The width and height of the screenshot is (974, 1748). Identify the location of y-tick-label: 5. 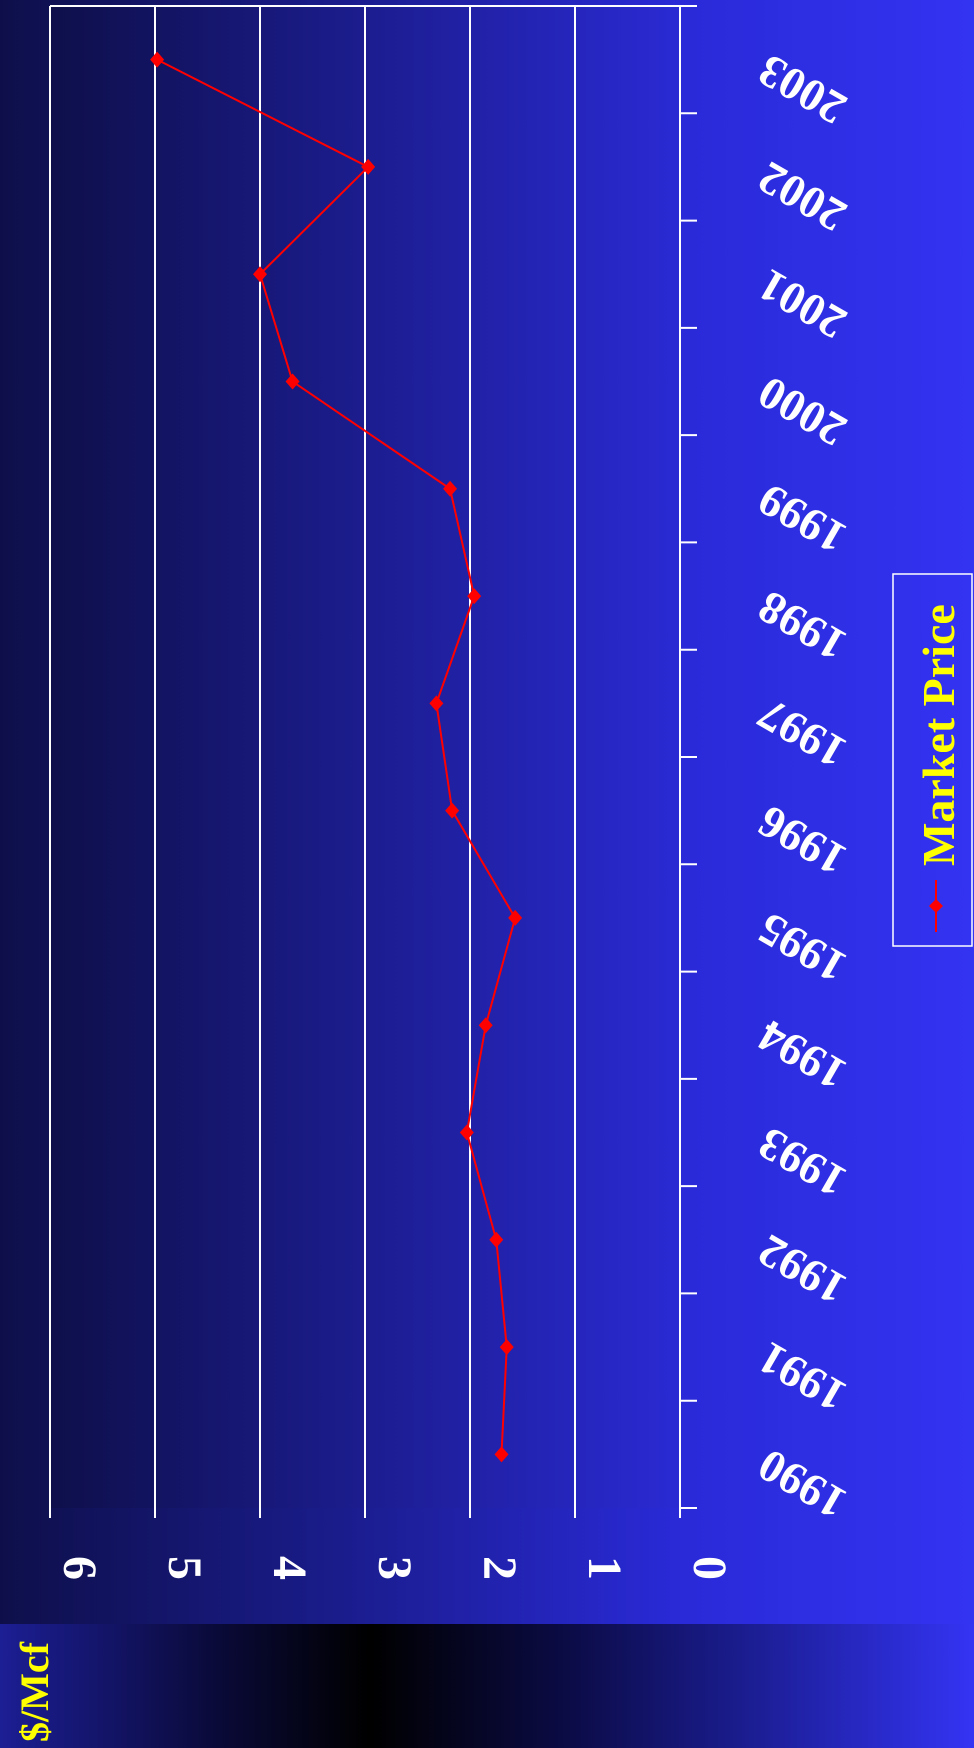
(184, 1568).